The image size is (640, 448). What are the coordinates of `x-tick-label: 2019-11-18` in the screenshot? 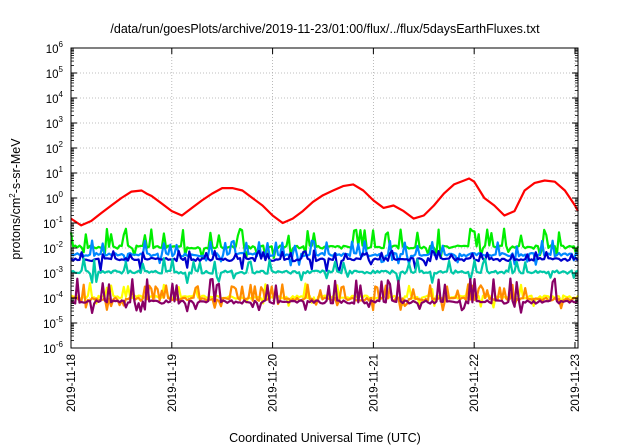 It's located at (72, 383).